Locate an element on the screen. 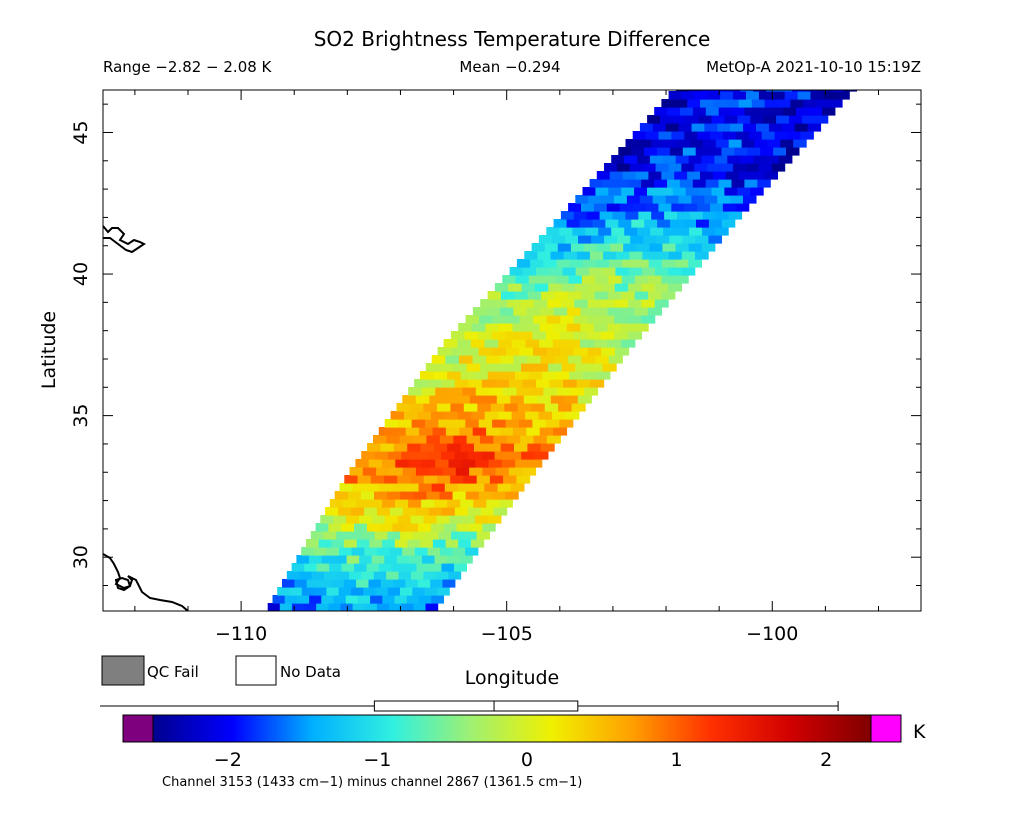 The height and width of the screenshot is (813, 1024). no-data-label: No Data is located at coordinates (310, 672).